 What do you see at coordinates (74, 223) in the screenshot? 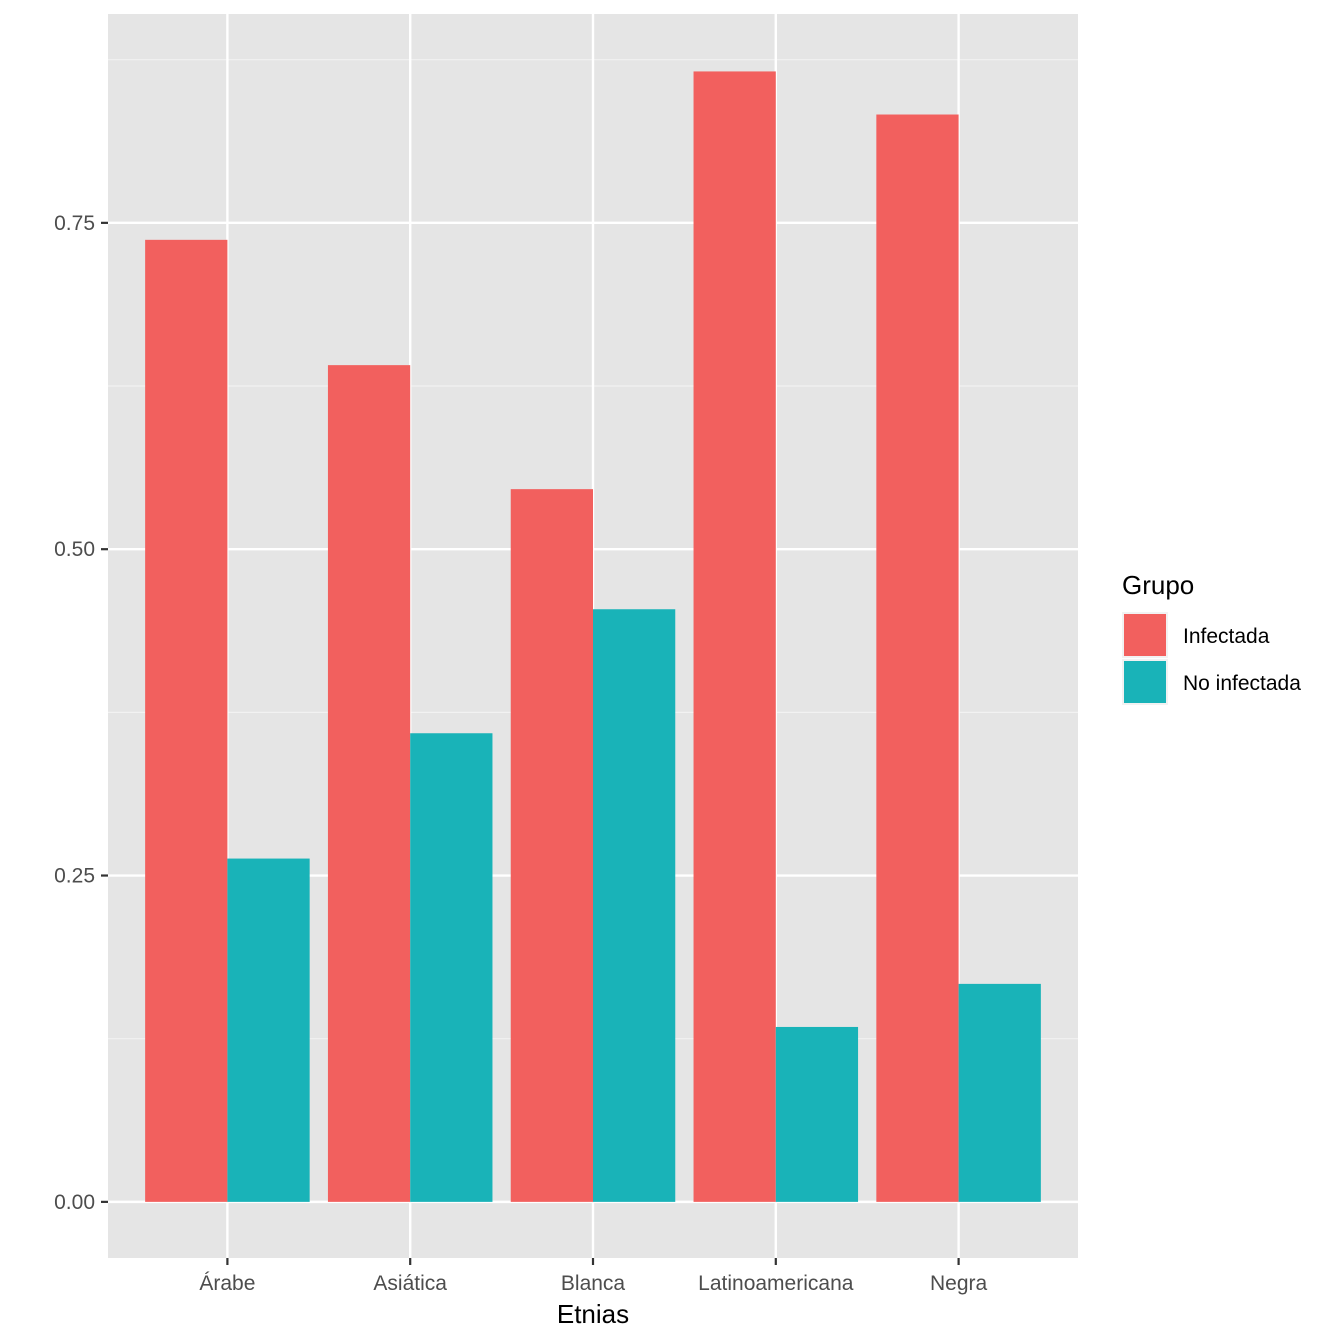
I see `y-tick-label: 0.75` at bounding box center [74, 223].